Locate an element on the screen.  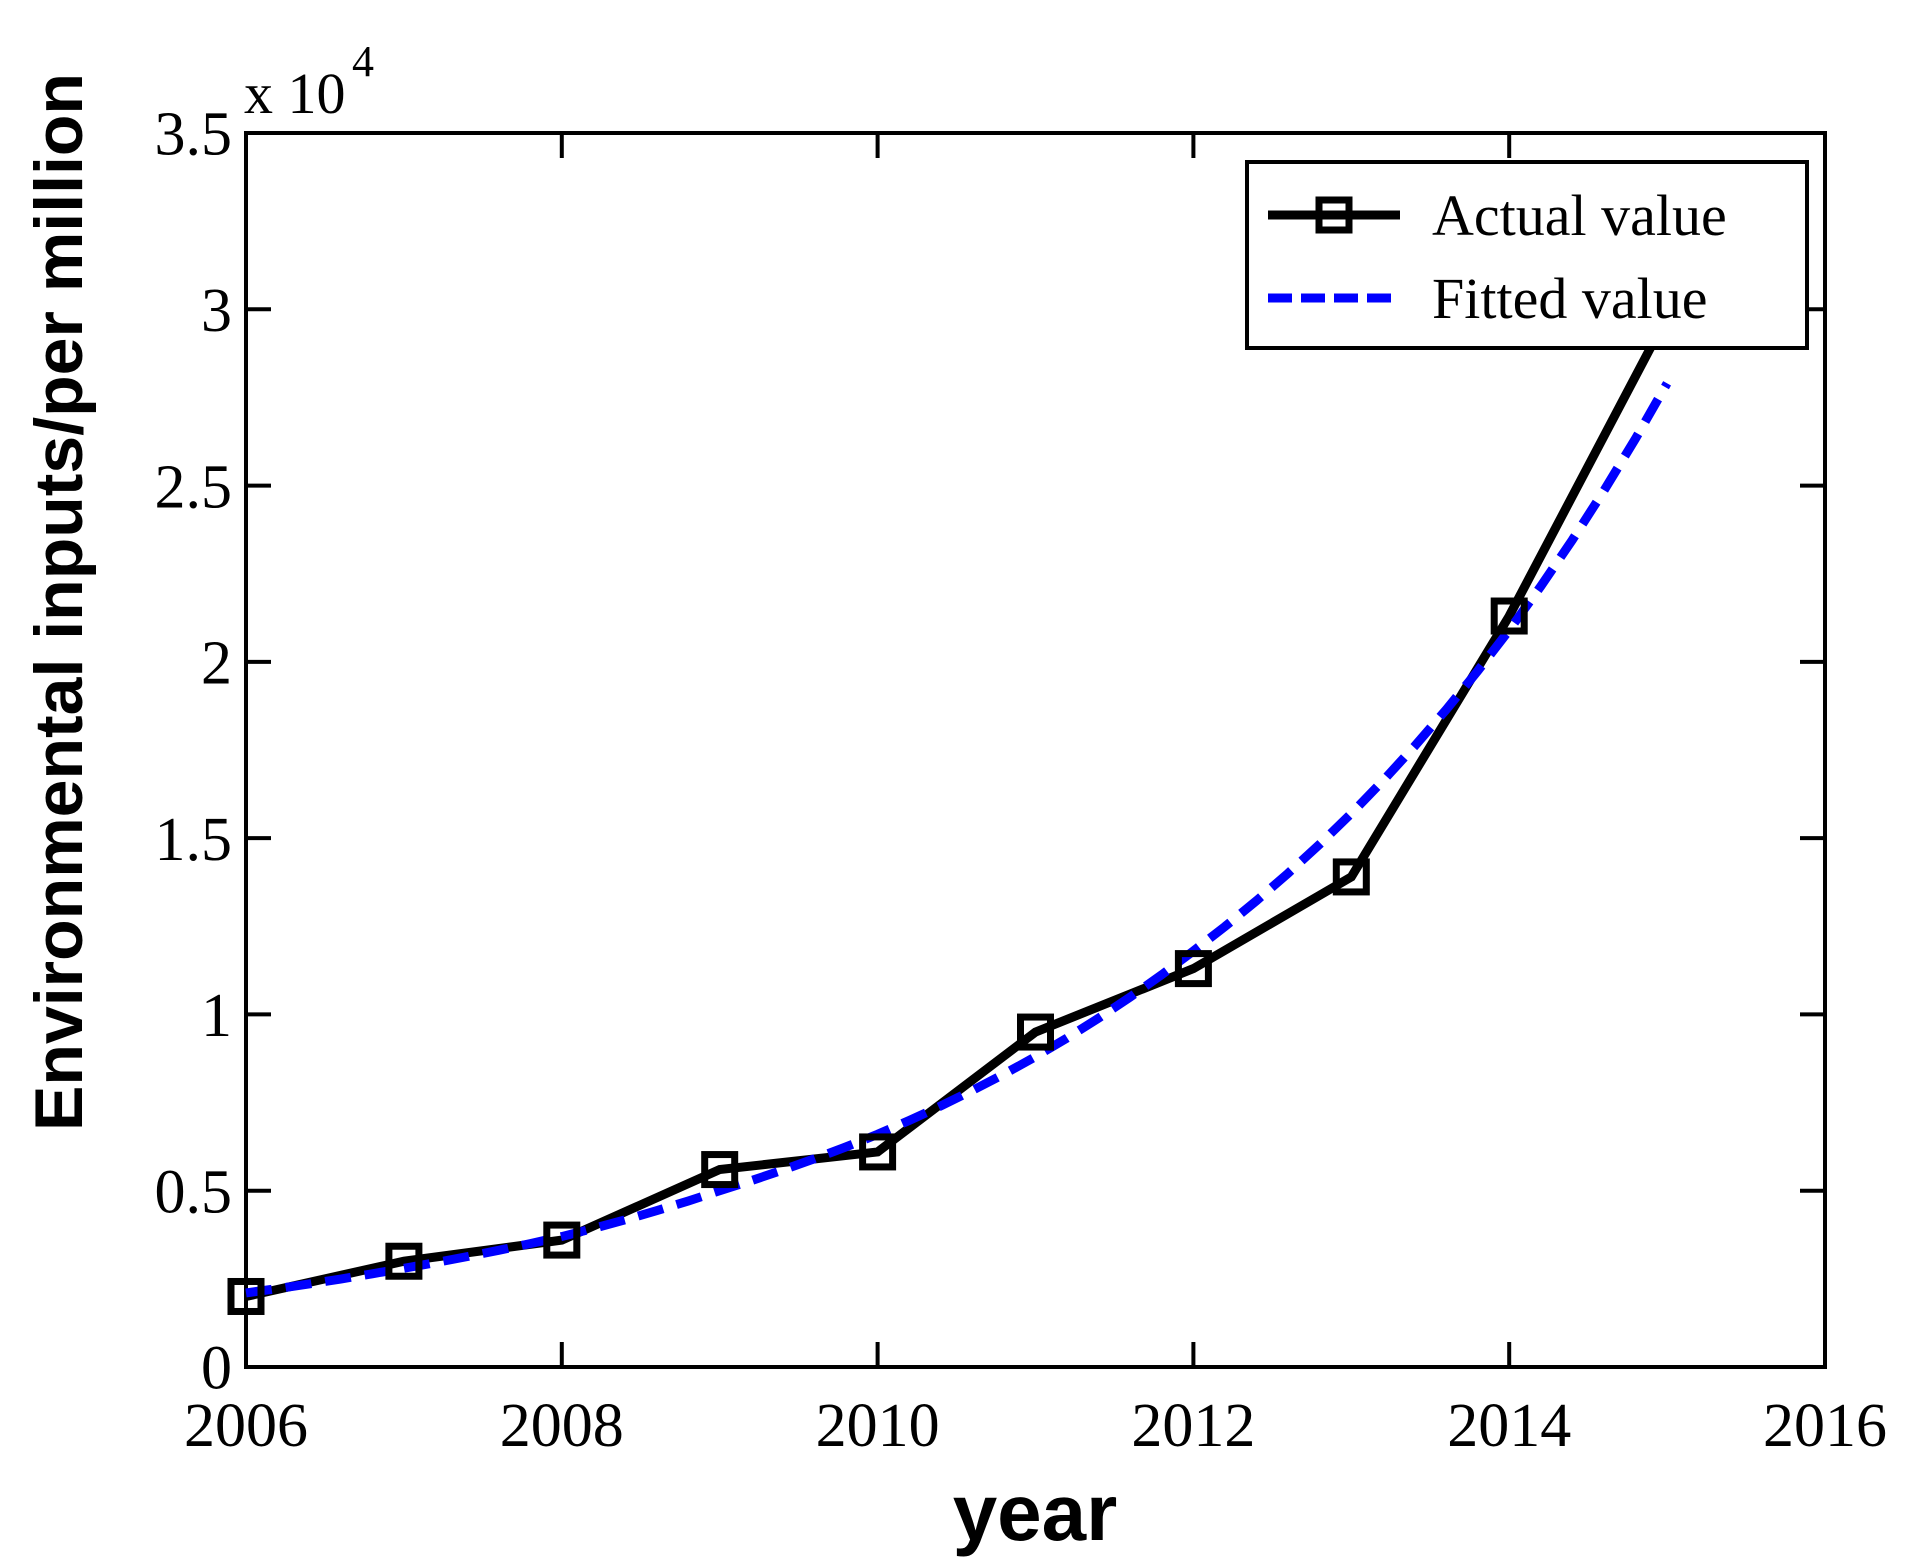
y-tick-label: 2.5 is located at coordinates (194, 487).